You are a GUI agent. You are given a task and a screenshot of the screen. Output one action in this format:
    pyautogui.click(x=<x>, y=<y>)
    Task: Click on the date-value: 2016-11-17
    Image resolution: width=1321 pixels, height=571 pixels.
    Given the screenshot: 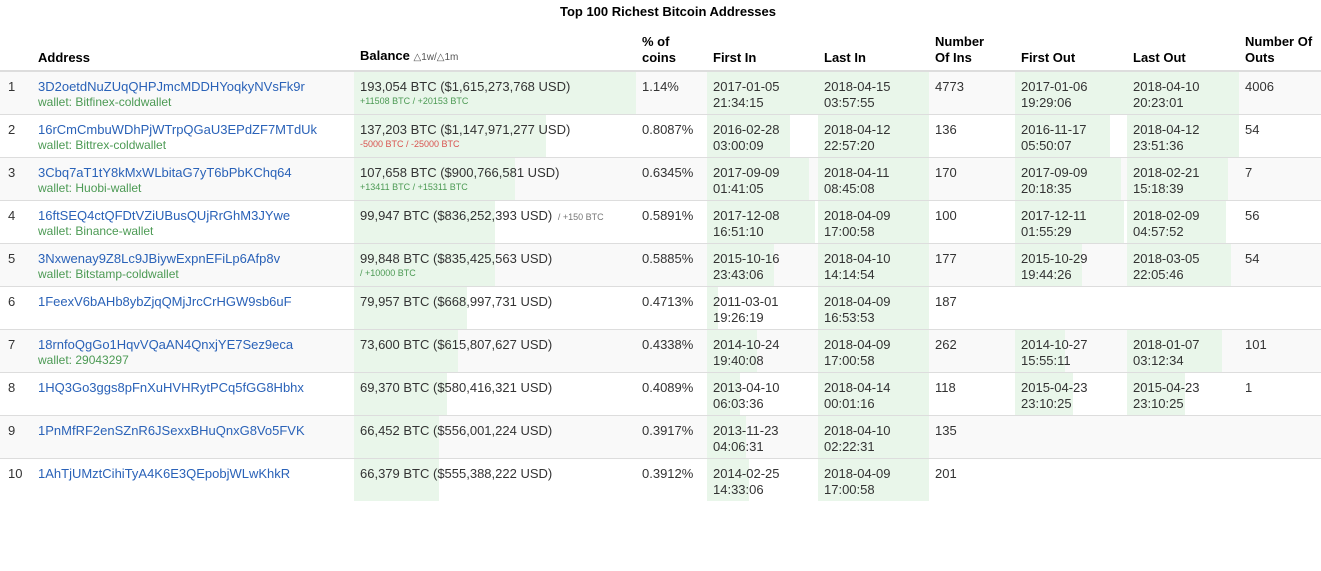 What is the action you would take?
    pyautogui.click(x=1054, y=129)
    